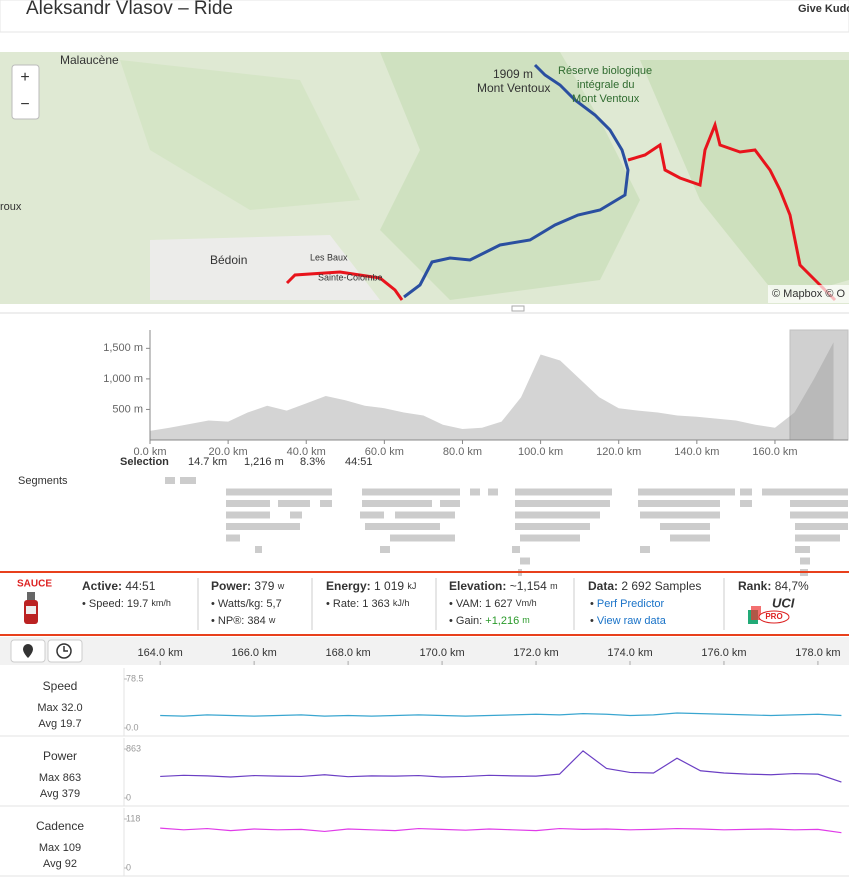 This screenshot has height=890, width=849. I want to click on row-name: Power, so click(60, 756).